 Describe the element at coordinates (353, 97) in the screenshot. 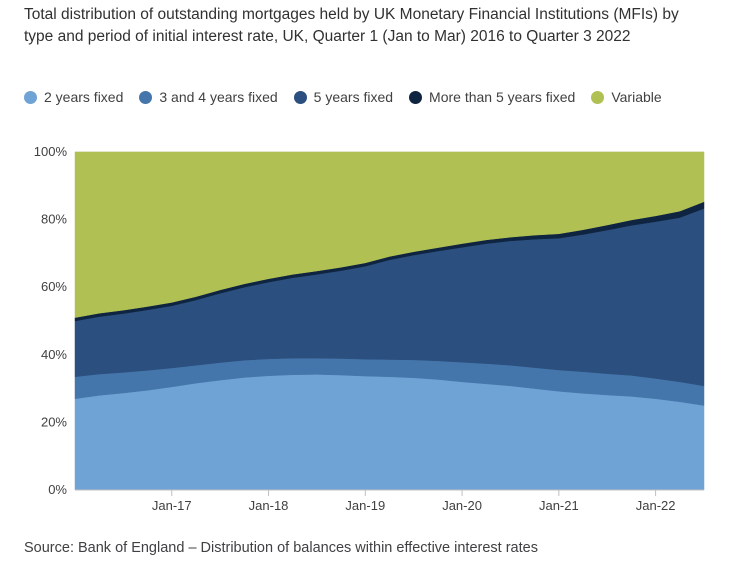

I see `legend-label: 5 years fixed` at that location.